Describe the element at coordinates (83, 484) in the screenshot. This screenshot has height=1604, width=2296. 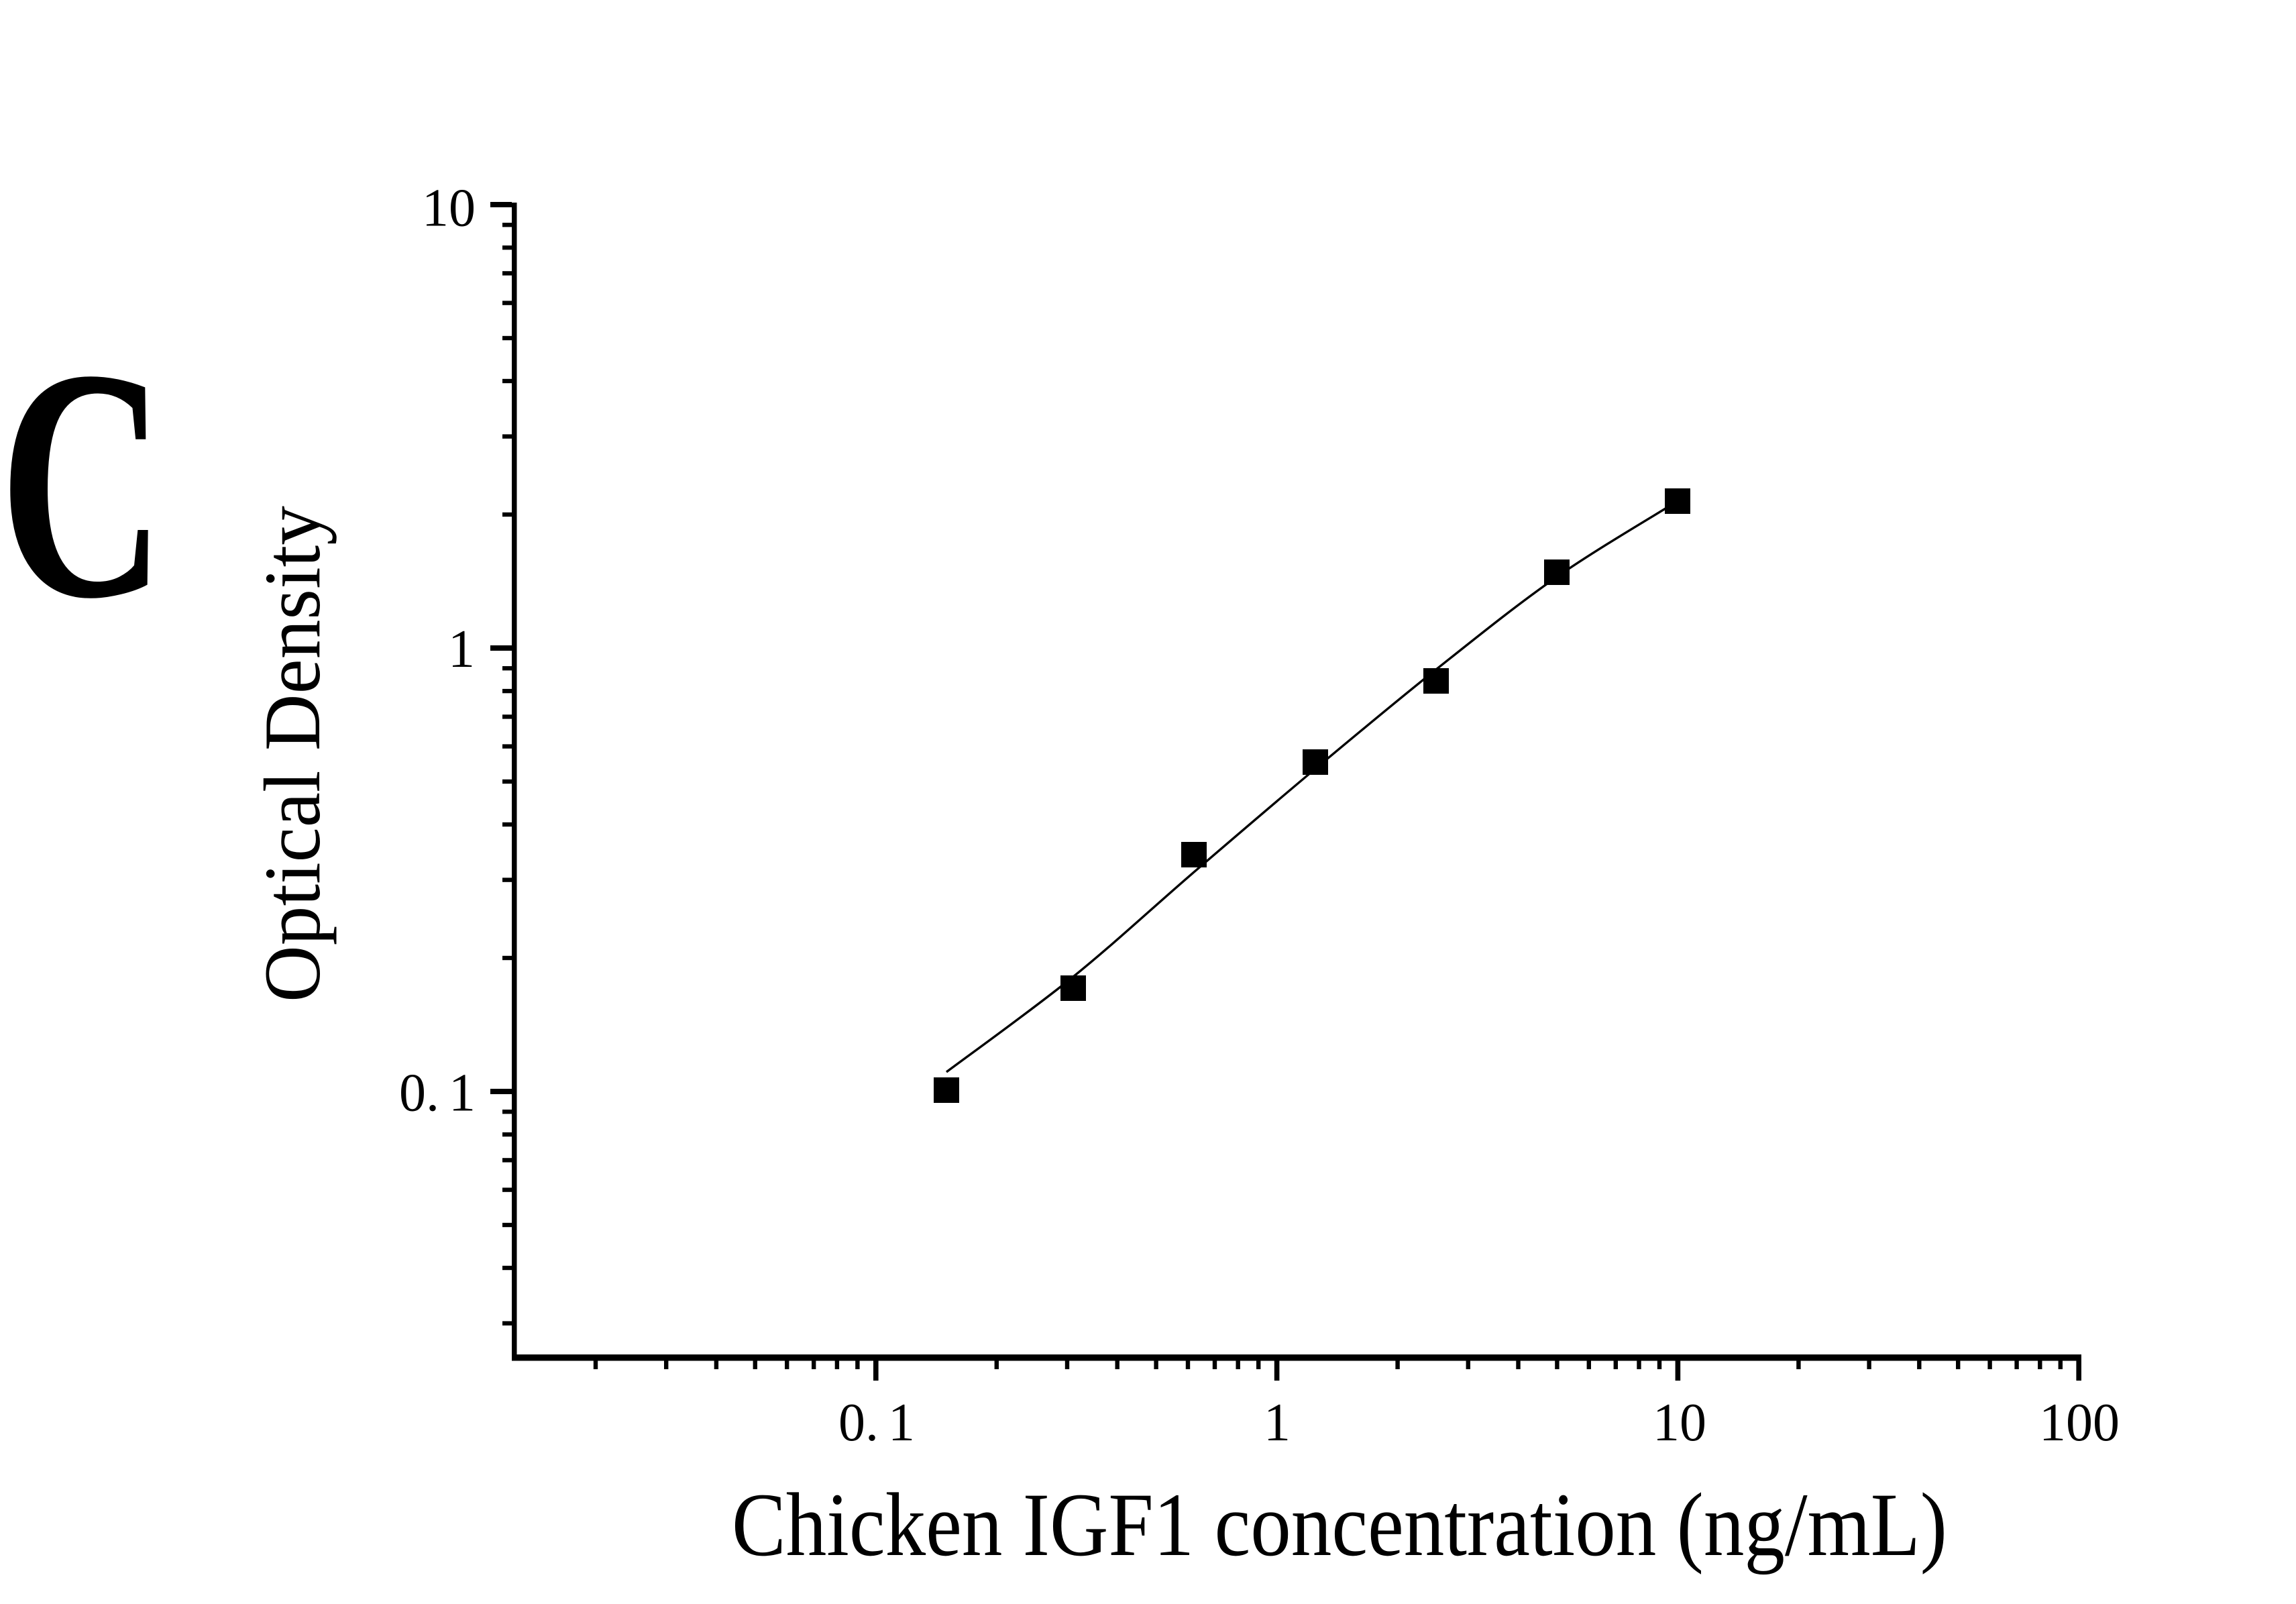
I see `svg-text: C` at that location.